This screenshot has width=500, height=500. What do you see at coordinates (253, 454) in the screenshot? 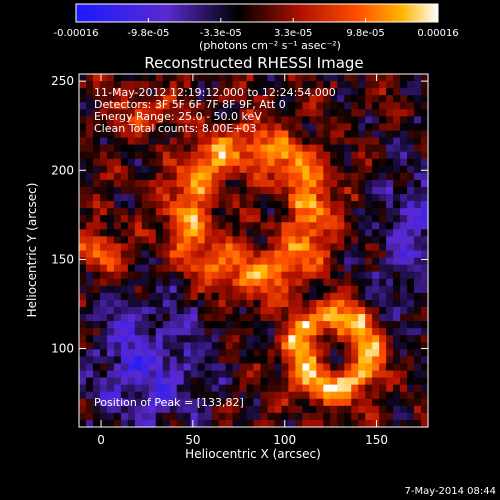
I see `x-axis-label: Heliocentric X (arcsec)` at bounding box center [253, 454].